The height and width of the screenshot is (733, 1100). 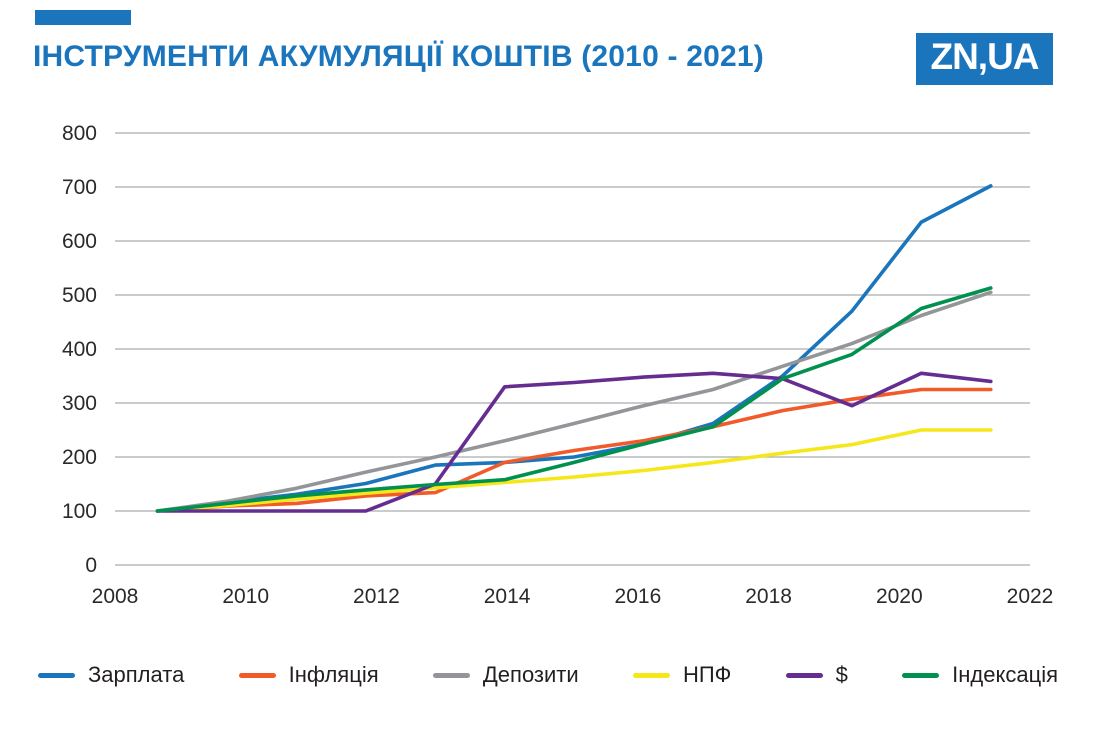 What do you see at coordinates (91, 565) in the screenshot?
I see `y-tick-label: 0` at bounding box center [91, 565].